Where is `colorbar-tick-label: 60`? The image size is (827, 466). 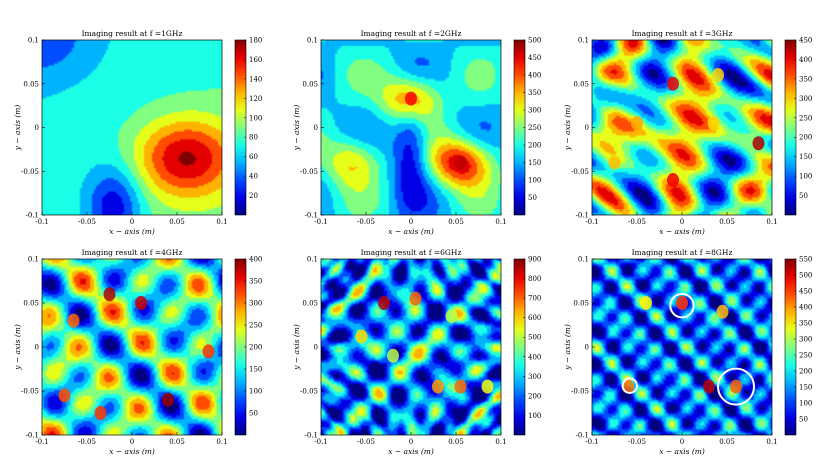 colorbar-tick-label: 60 is located at coordinates (253, 157).